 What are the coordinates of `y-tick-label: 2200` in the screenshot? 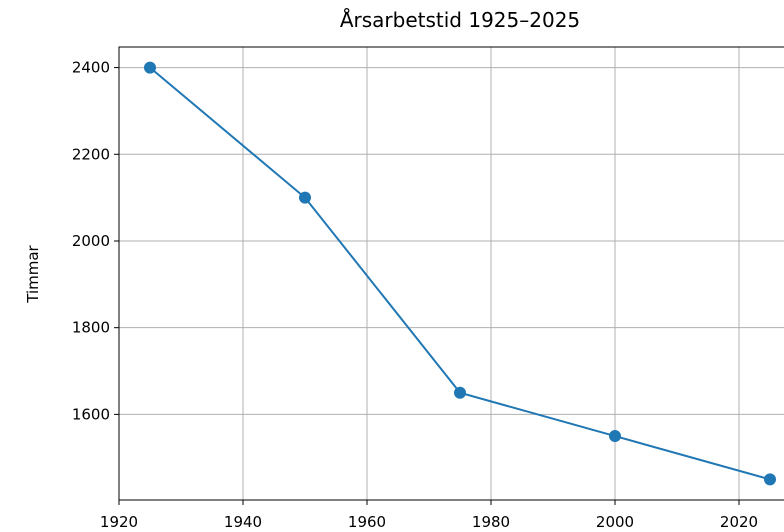 It's located at (91, 154).